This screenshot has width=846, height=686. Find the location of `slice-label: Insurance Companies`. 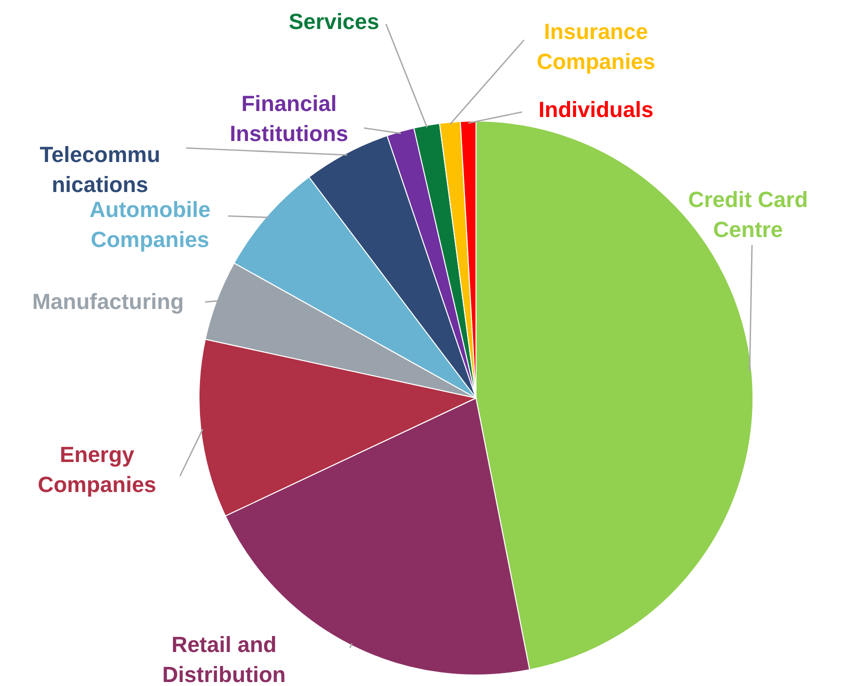

slice-label: Insurance Companies is located at coordinates (596, 46).